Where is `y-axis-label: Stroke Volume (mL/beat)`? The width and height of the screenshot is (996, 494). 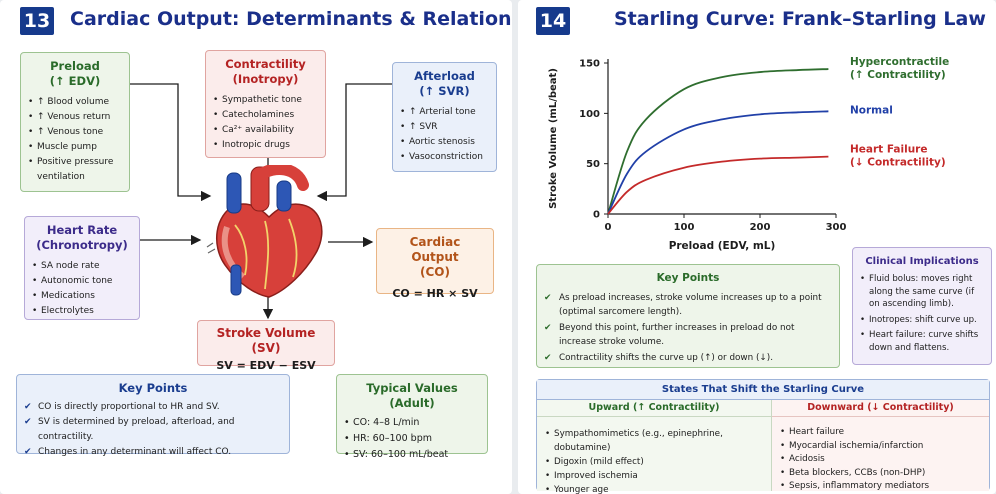
y-axis-label: Stroke Volume (mL/beat) is located at coordinates (553, 138).